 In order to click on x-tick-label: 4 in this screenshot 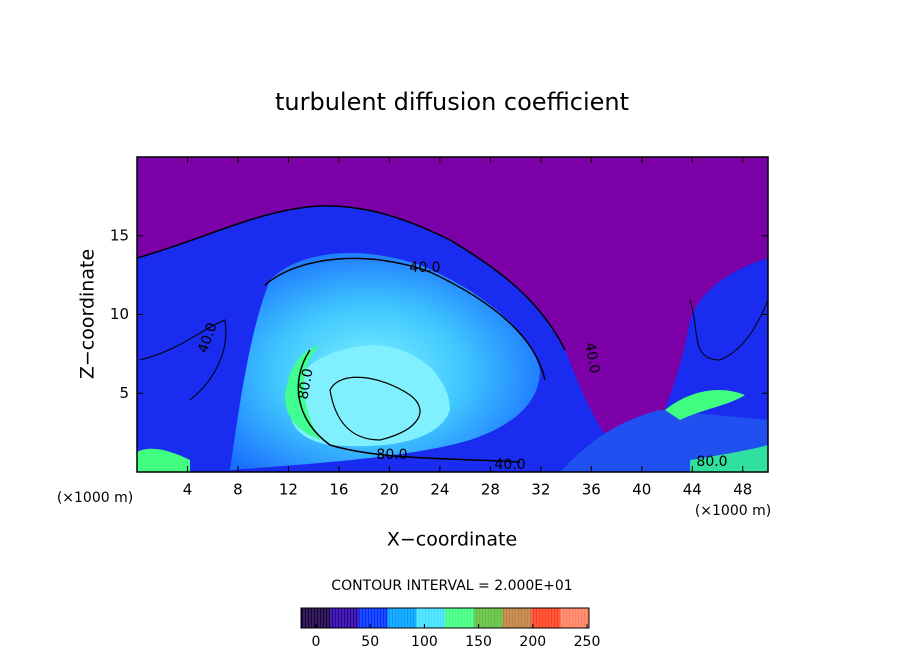, I will do `click(188, 490)`.